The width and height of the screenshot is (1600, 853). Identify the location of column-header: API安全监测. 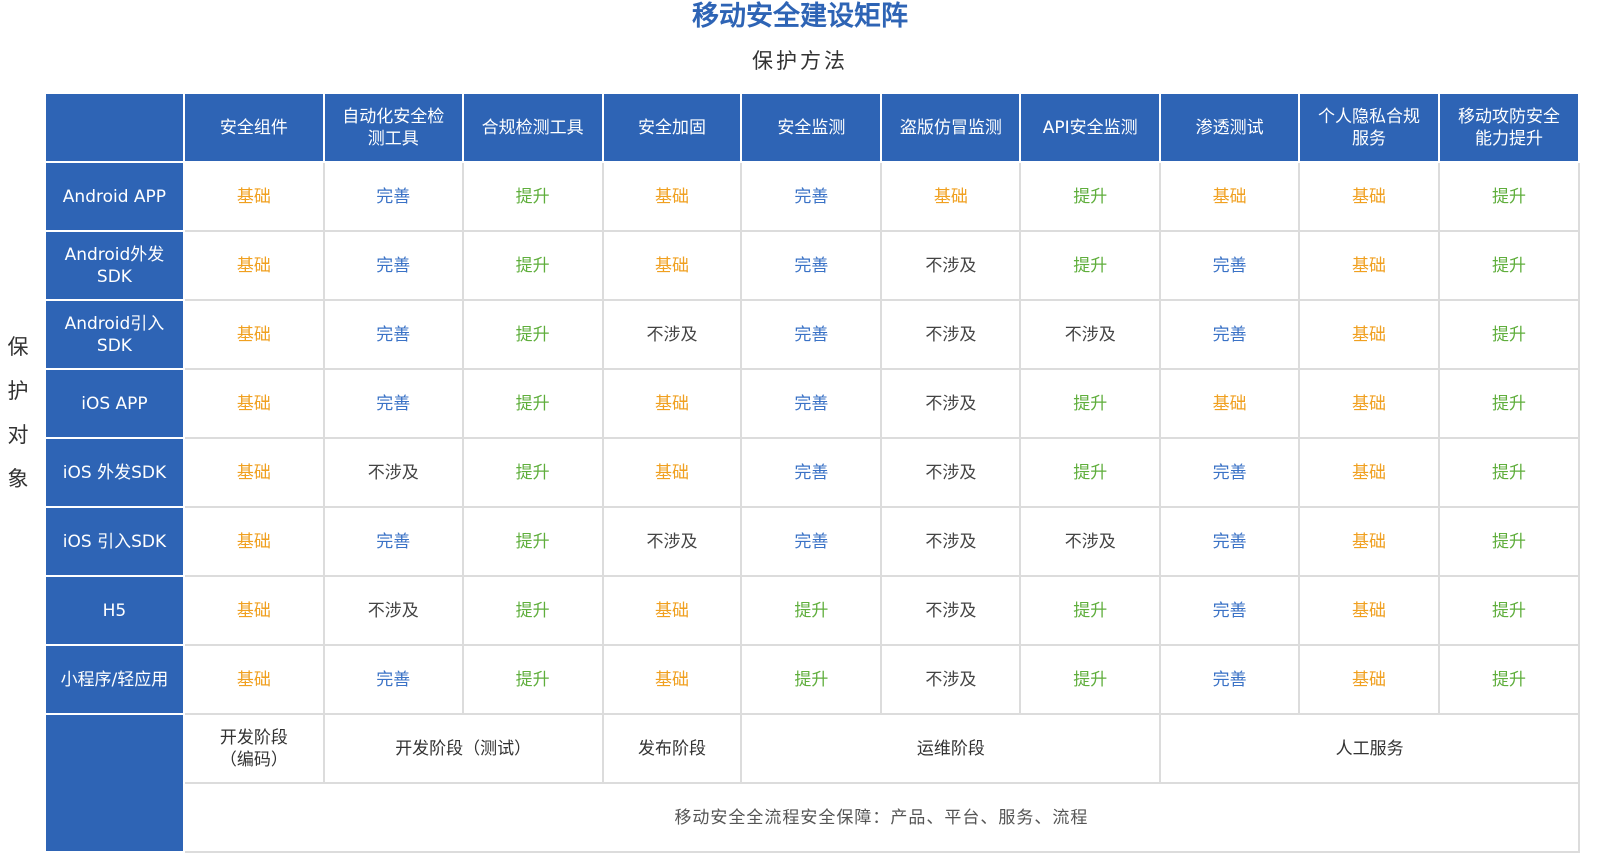
(1090, 127).